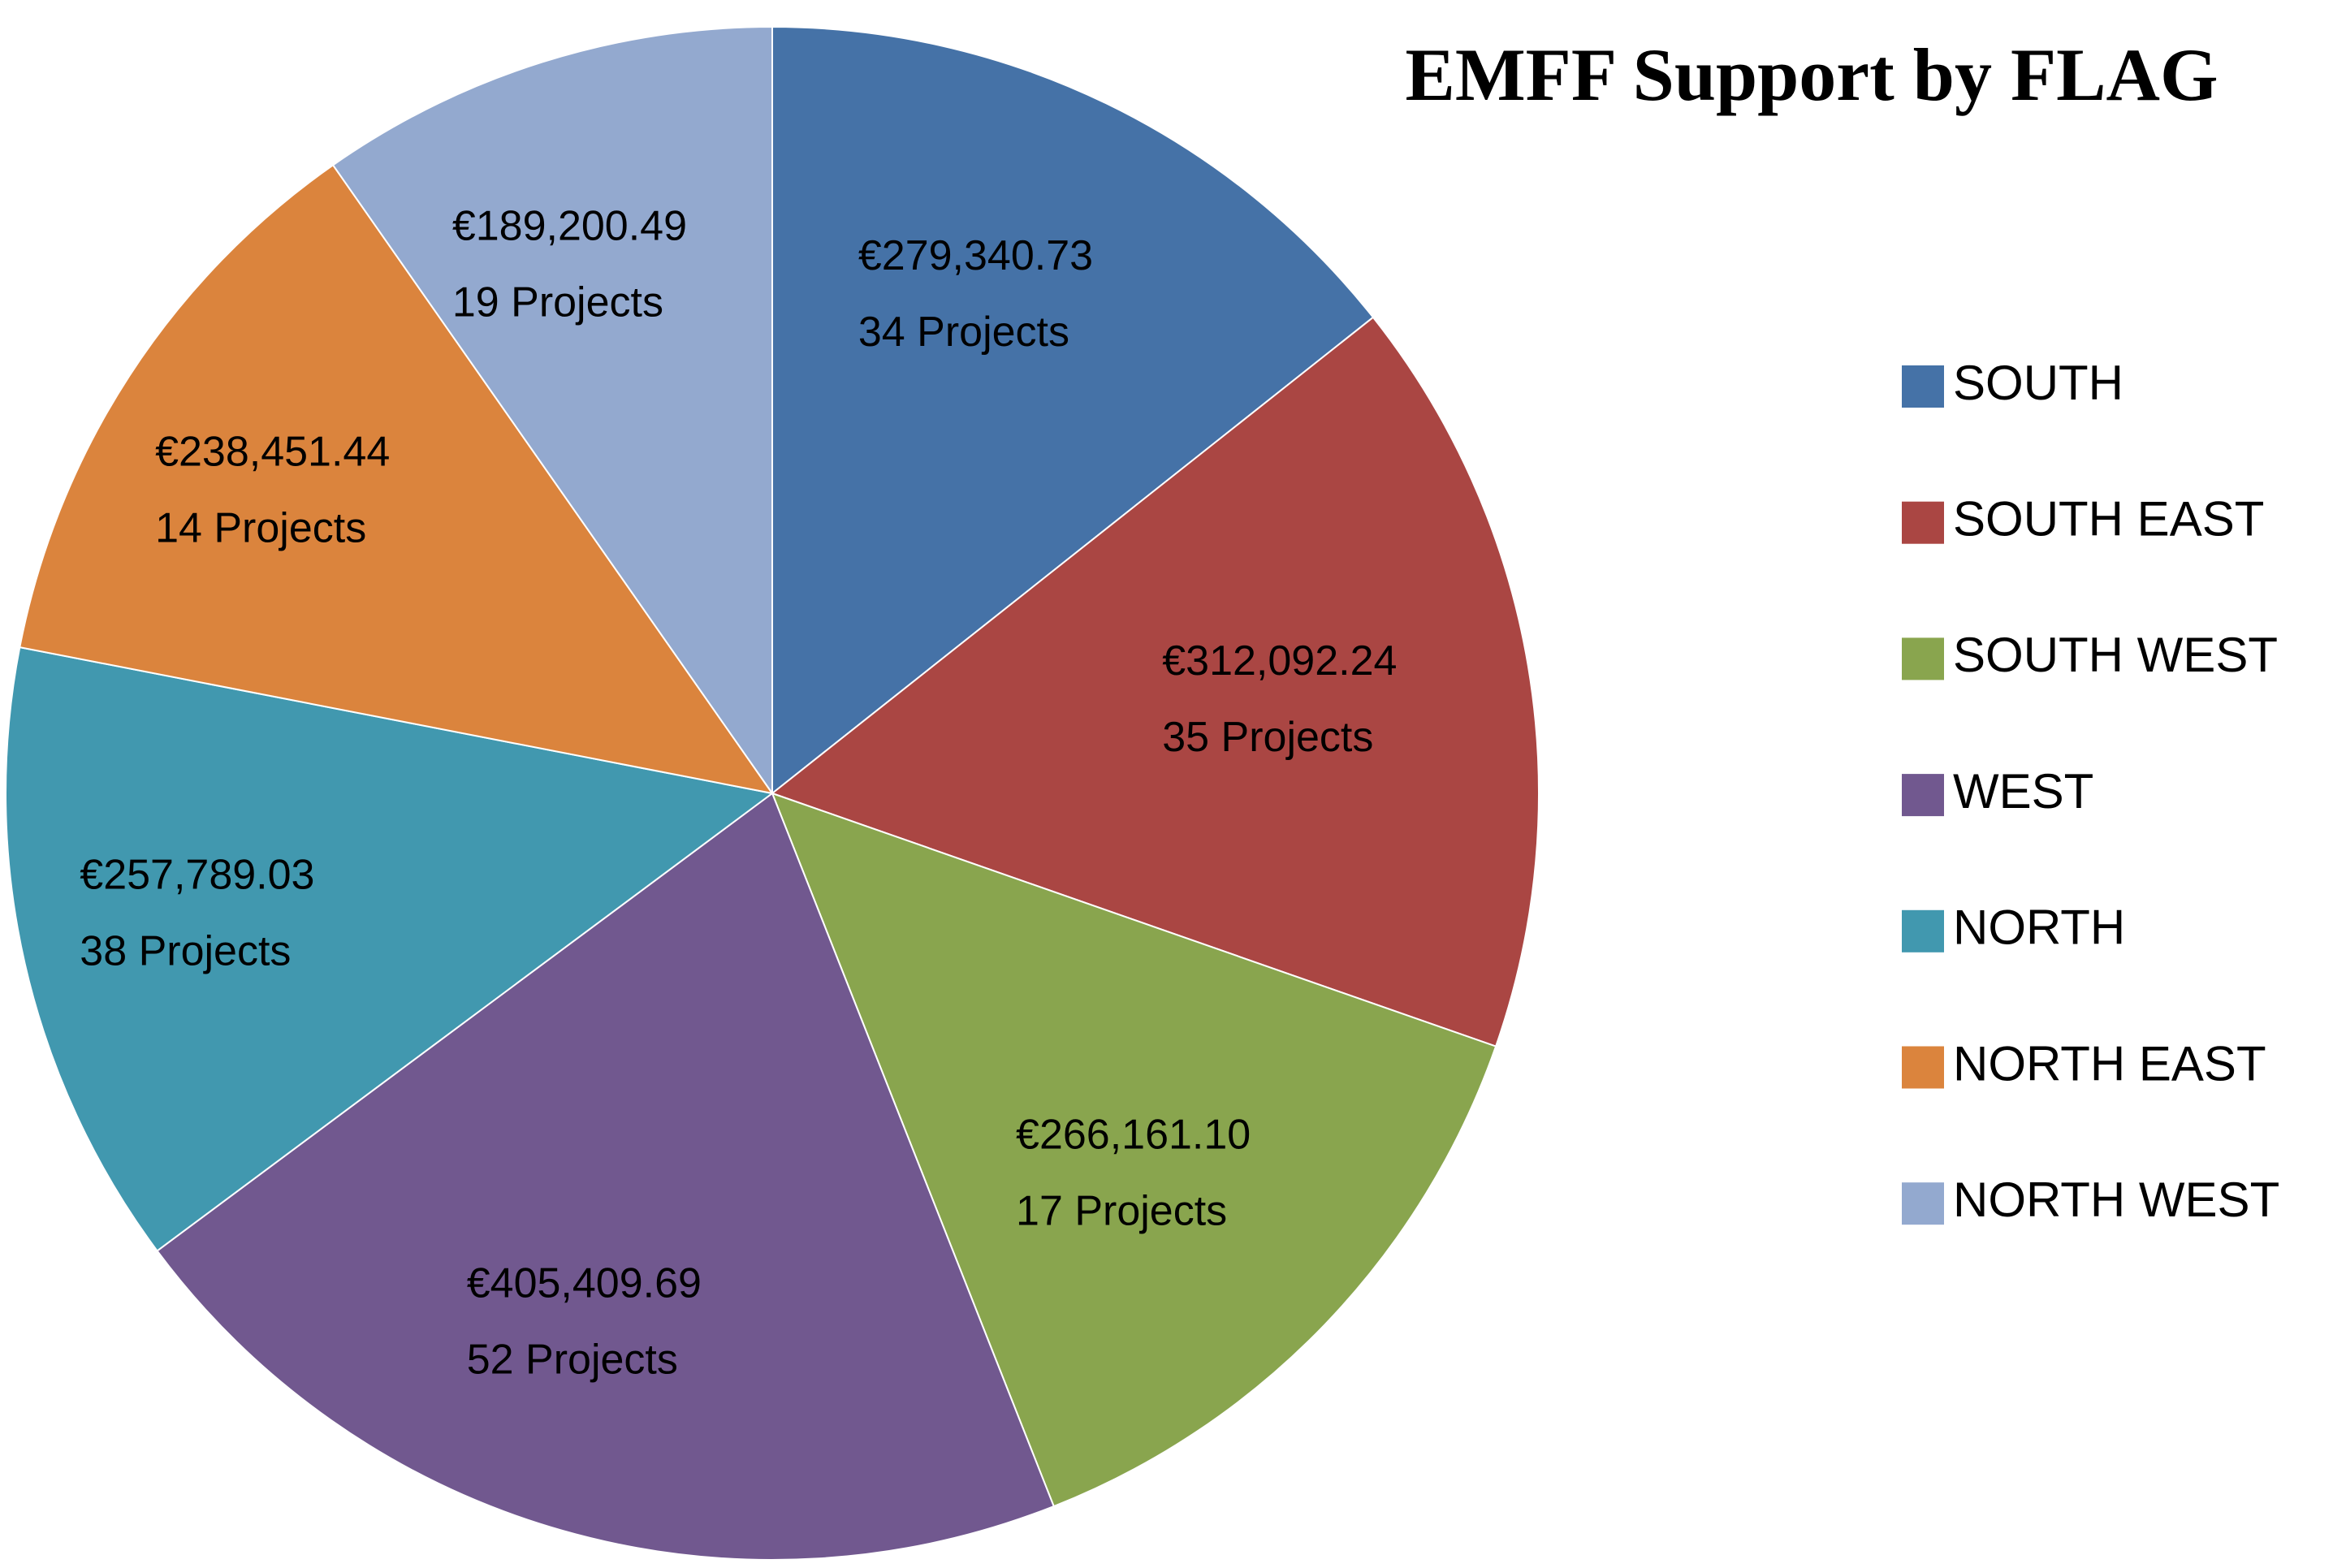 The image size is (2333, 1568). I want to click on slice-projects-label: 38 Projects, so click(185, 951).